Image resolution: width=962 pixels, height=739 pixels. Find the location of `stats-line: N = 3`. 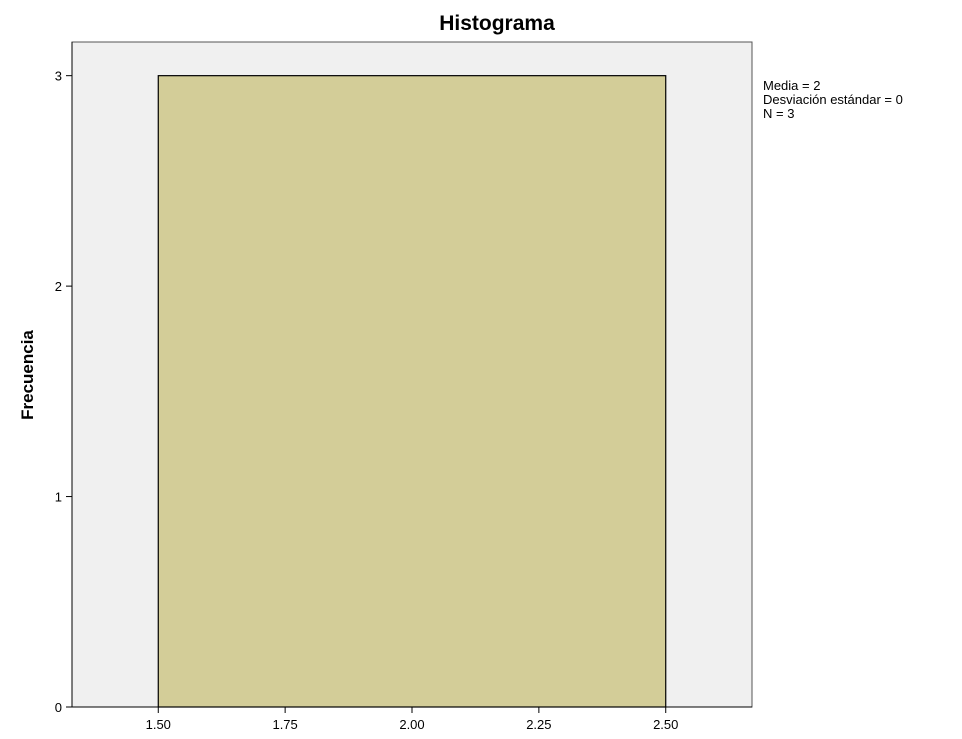

stats-line: N = 3 is located at coordinates (778, 113).